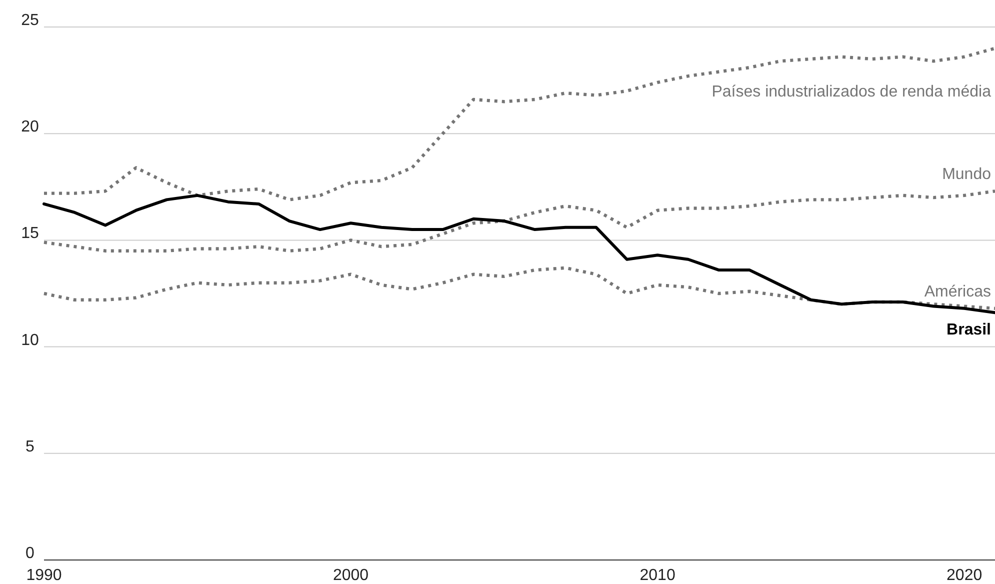 The width and height of the screenshot is (995, 584). What do you see at coordinates (30, 233) in the screenshot?
I see `y-tick-label: 15` at bounding box center [30, 233].